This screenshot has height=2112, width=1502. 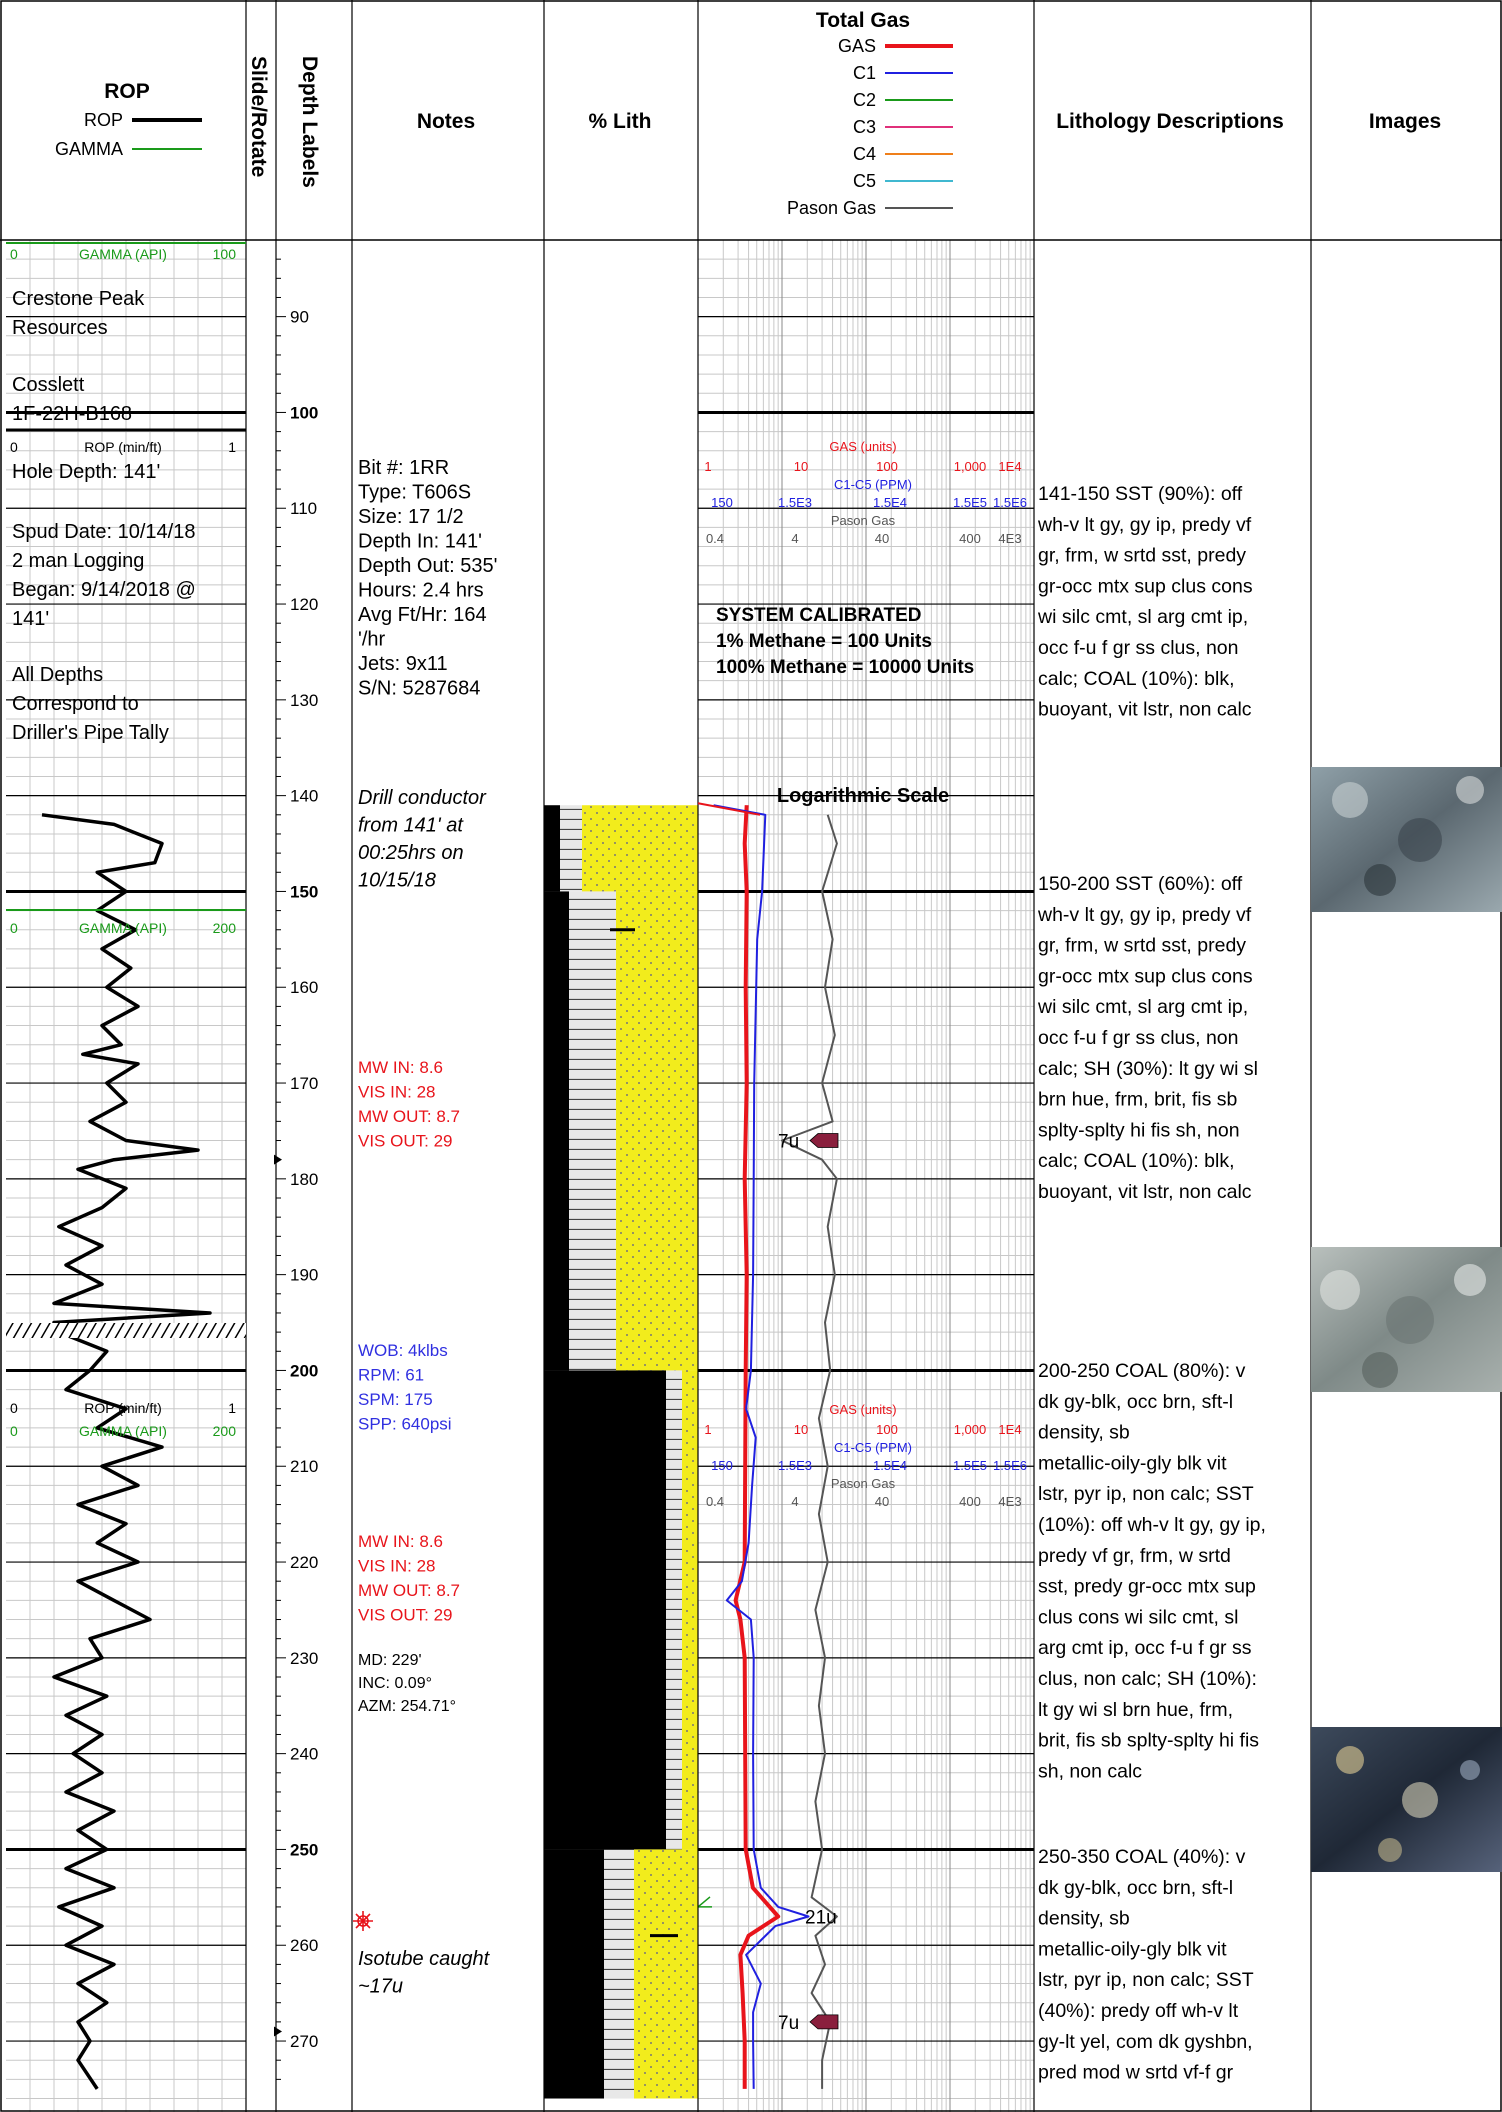 What do you see at coordinates (809, 1451) in the screenshot?
I see `pason-gas-curve` at bounding box center [809, 1451].